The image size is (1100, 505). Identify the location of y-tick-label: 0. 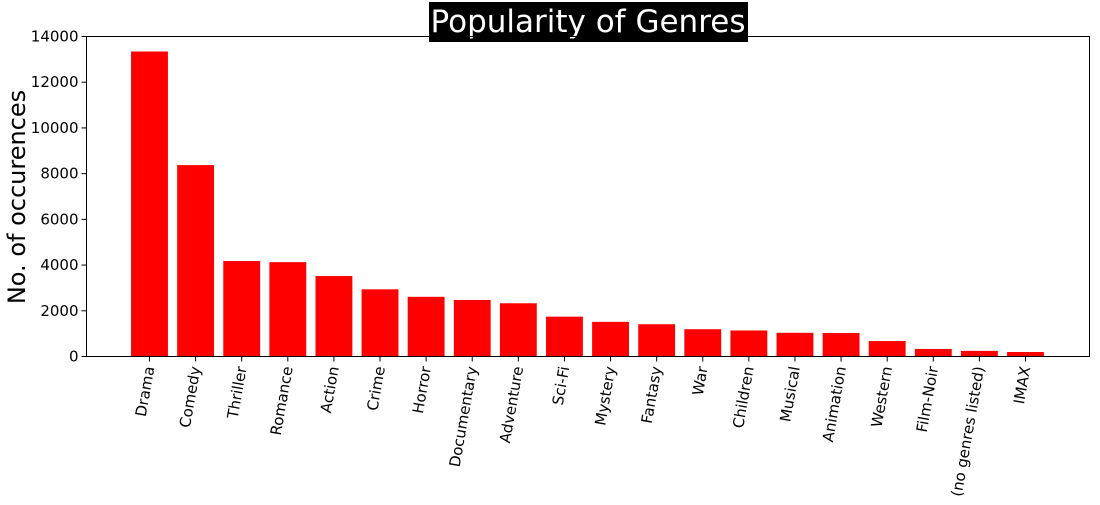
(74, 357).